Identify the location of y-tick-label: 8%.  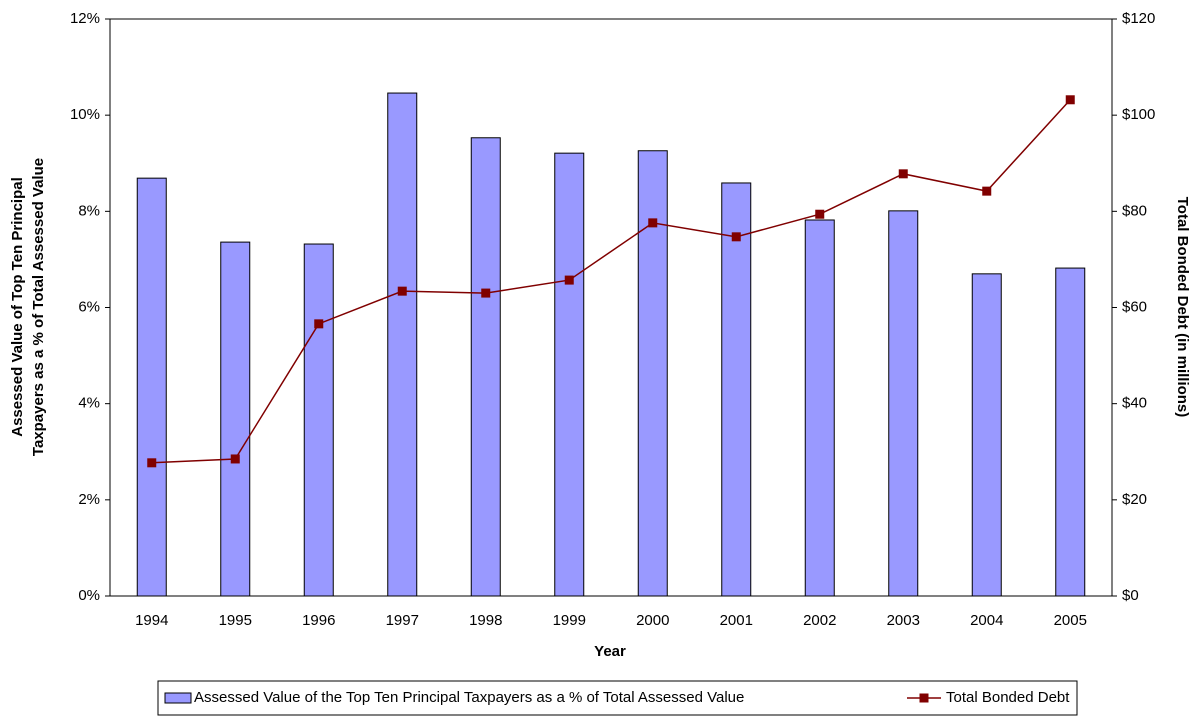
(89, 210).